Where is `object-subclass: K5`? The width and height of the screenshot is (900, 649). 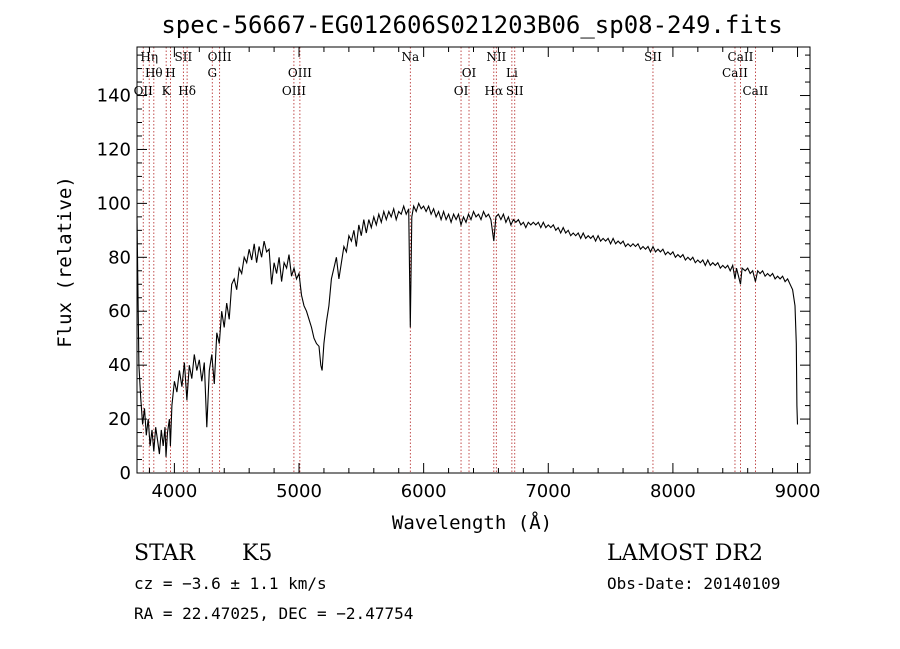
object-subclass: K5 is located at coordinates (257, 553).